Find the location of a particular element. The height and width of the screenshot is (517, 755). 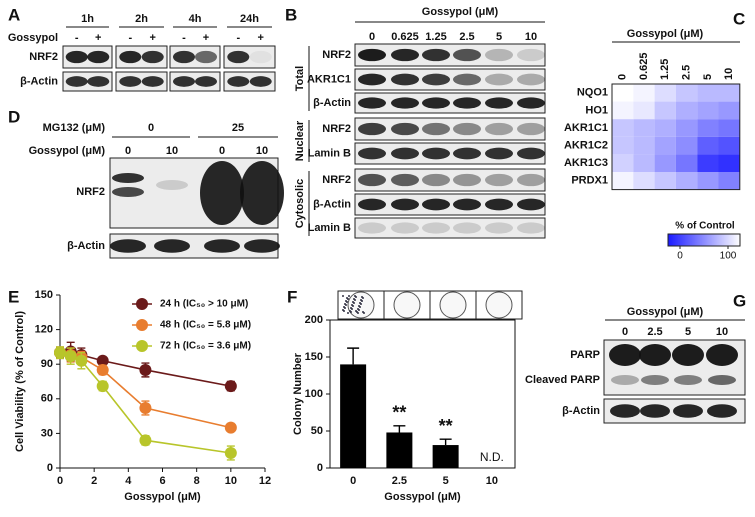

y-tick-label: 30 is located at coordinates (47, 433).